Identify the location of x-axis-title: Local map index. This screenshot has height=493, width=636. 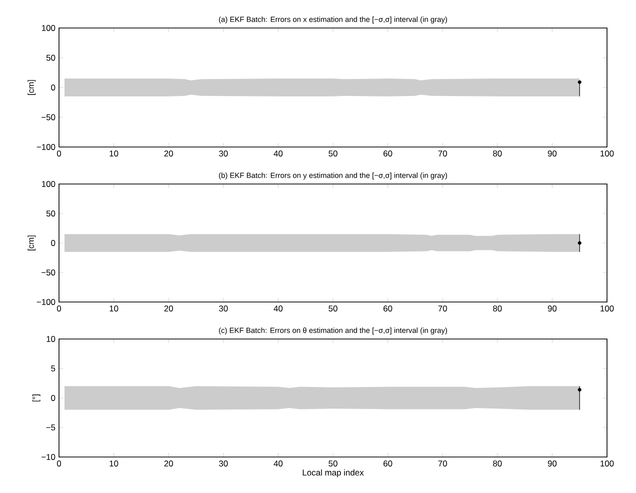
(333, 473).